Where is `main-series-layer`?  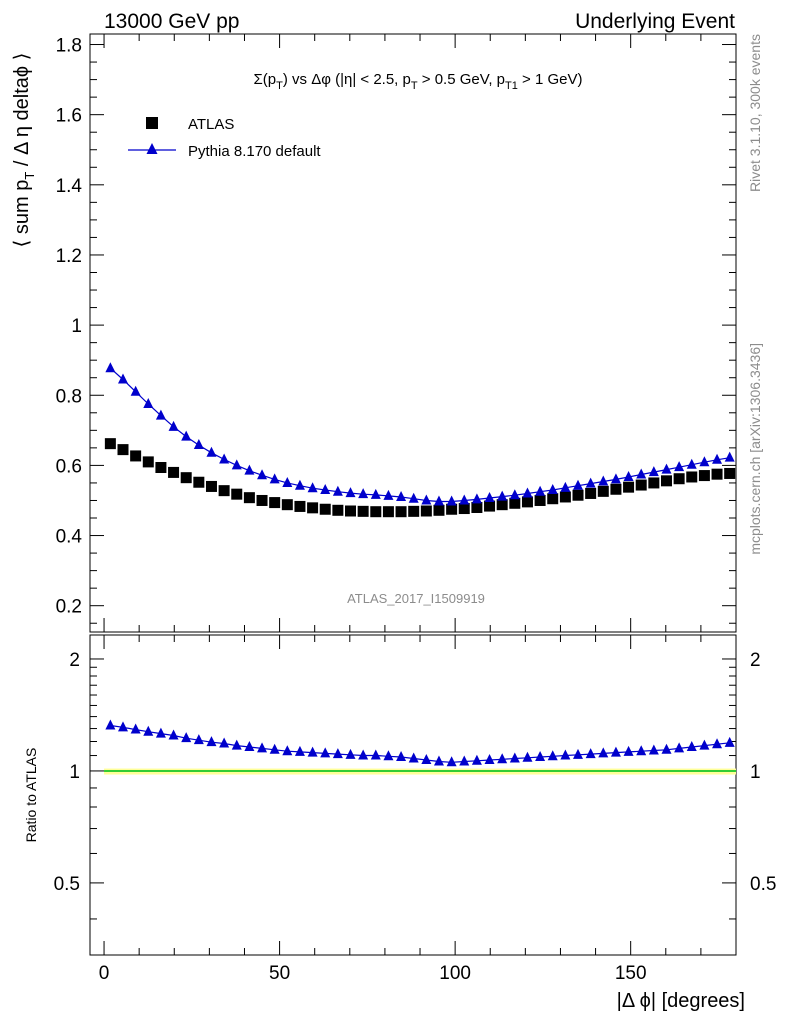 main-series-layer is located at coordinates (420, 440).